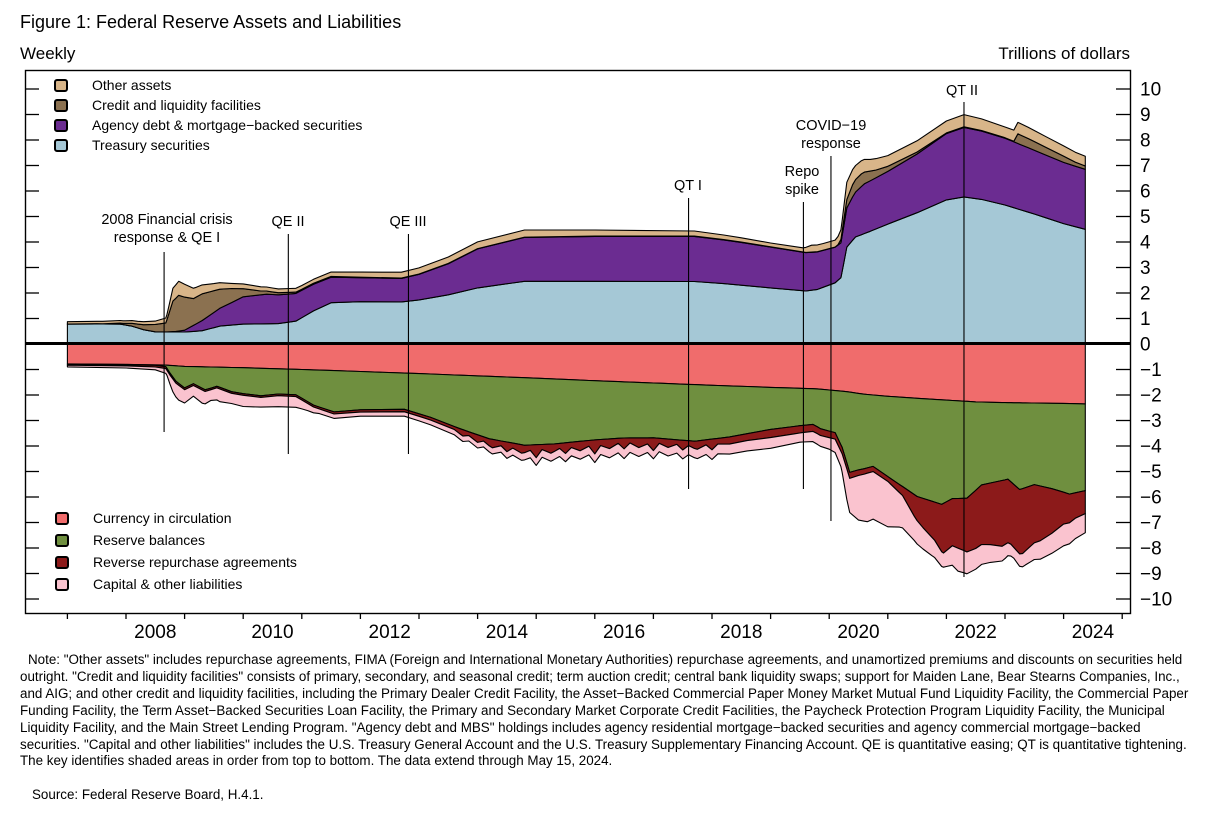 This screenshot has height=818, width=1216. I want to click on frequency-label: Weekly, so click(48, 53).